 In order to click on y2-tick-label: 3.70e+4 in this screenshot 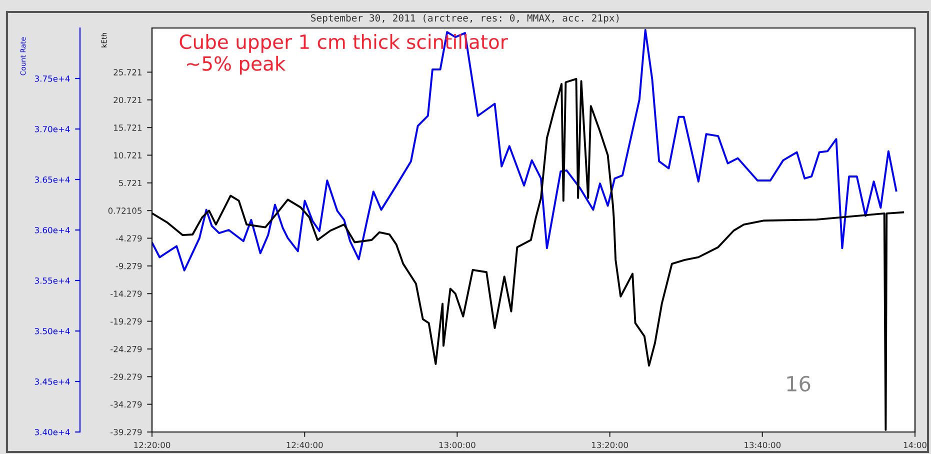, I will do `click(52, 129)`.